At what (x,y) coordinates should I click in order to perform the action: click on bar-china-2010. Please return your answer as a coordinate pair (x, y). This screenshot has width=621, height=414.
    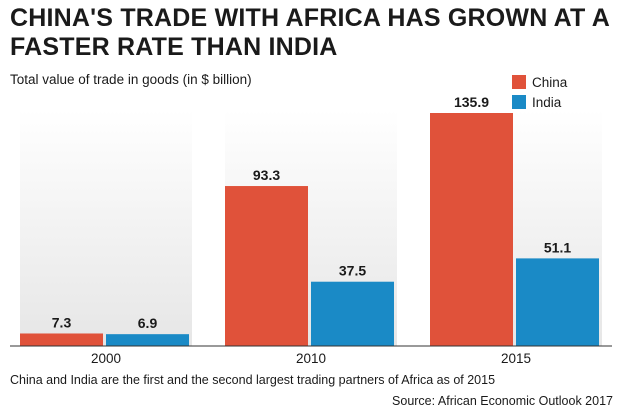
    Looking at the image, I should click on (266, 266).